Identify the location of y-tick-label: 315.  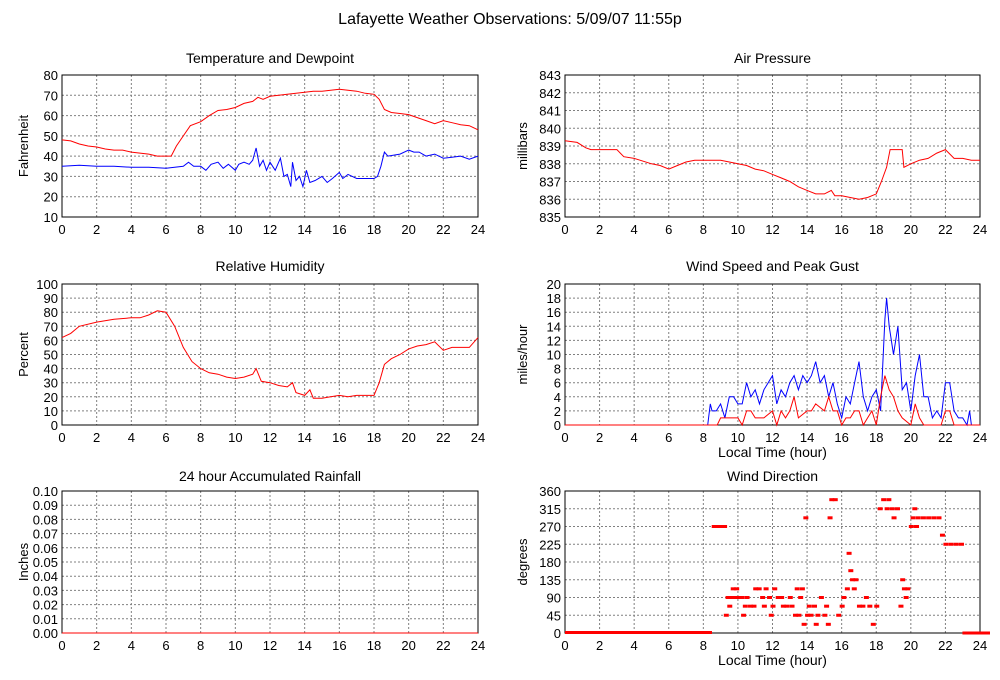
(550, 509).